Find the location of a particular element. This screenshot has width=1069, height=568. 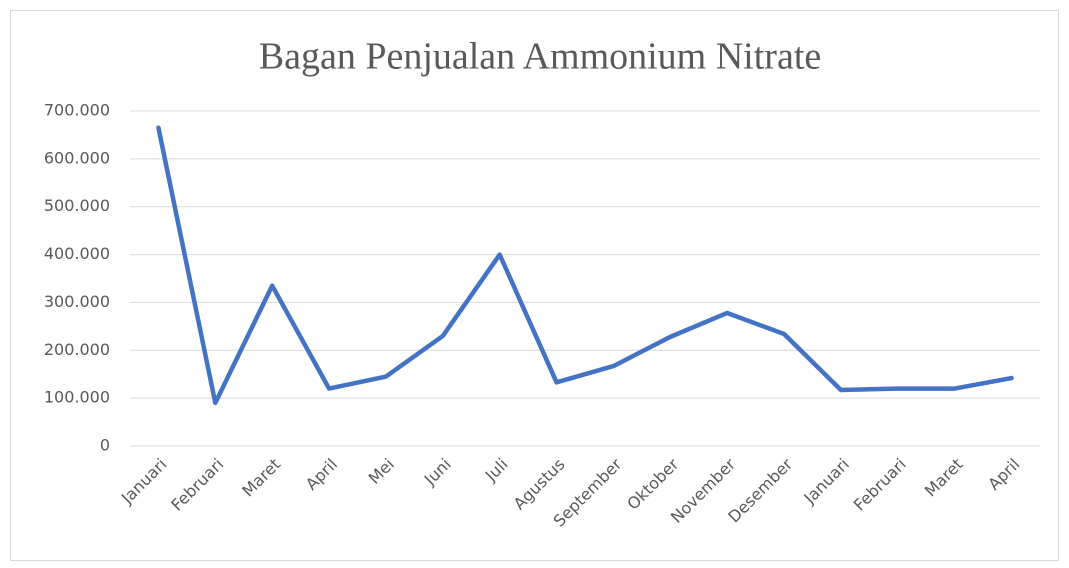

y-tick-label: 300.000 is located at coordinates (77, 301).